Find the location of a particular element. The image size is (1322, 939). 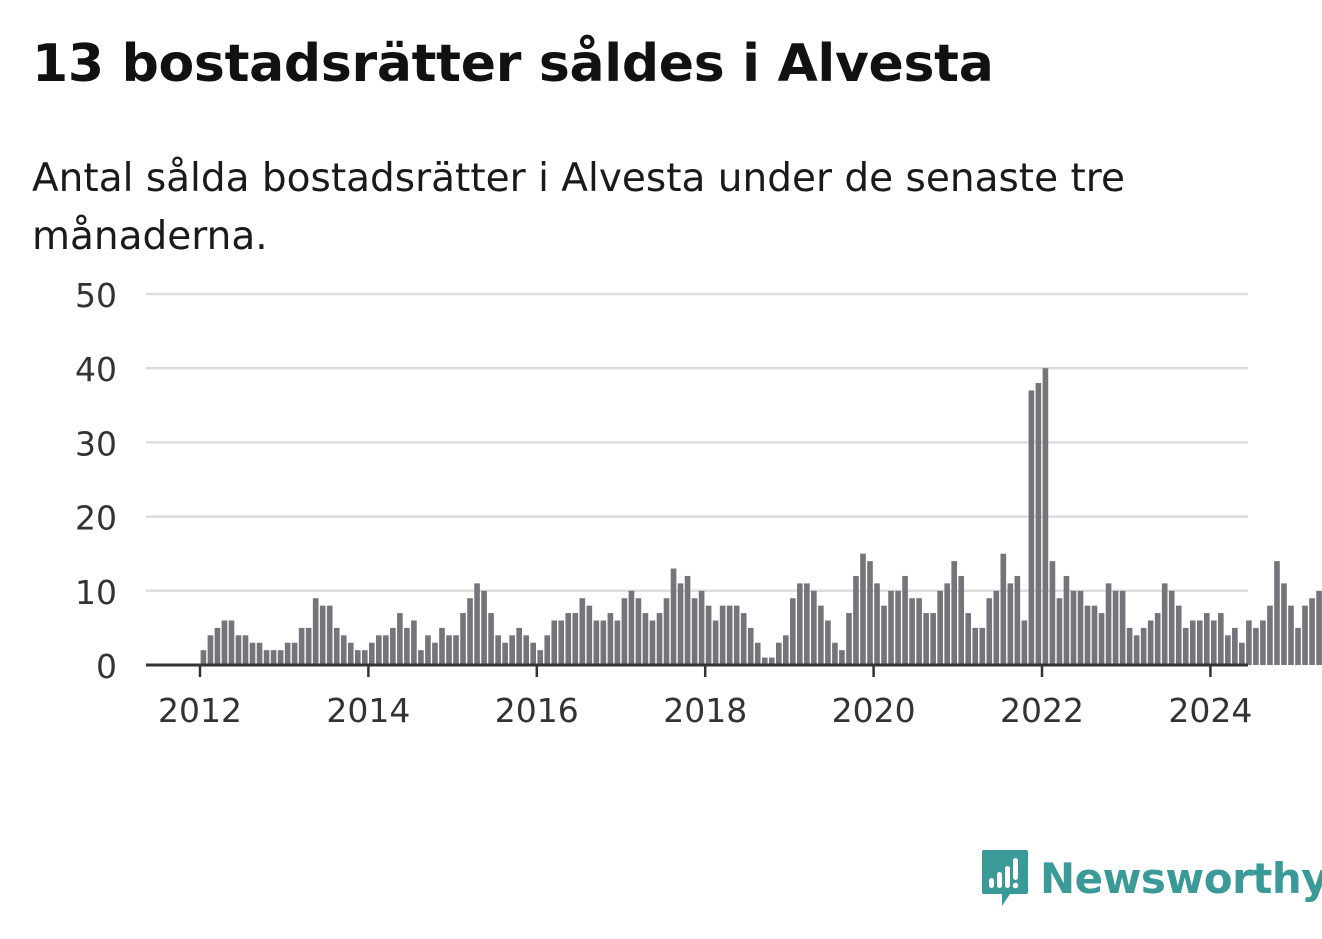

x-tick-label: 2020 is located at coordinates (874, 710).